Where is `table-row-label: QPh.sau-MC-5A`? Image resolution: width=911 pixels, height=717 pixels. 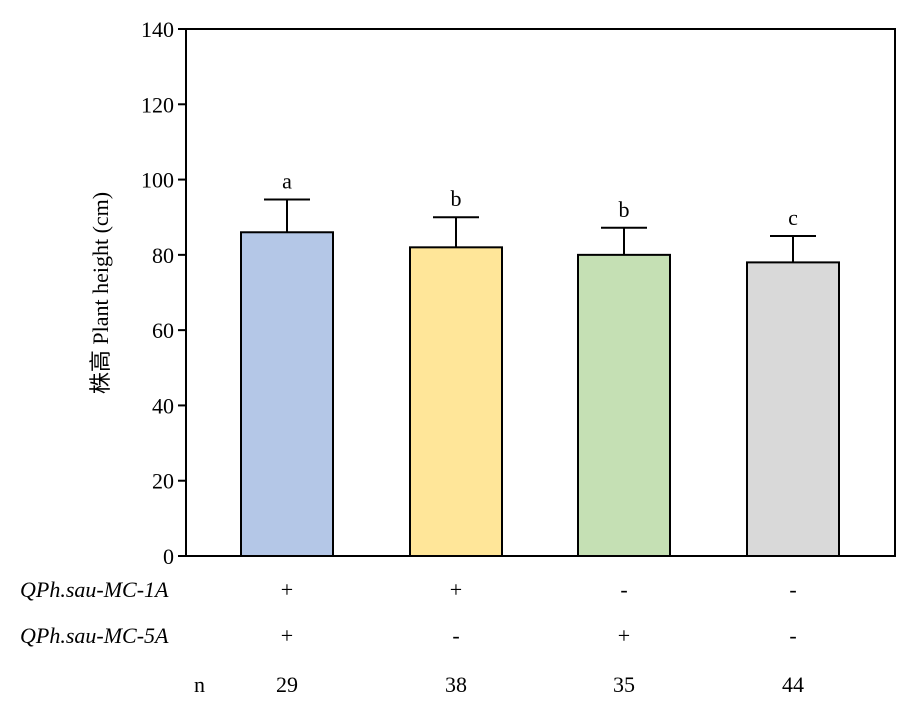
table-row-label: QPh.sau-MC-5A is located at coordinates (94, 635).